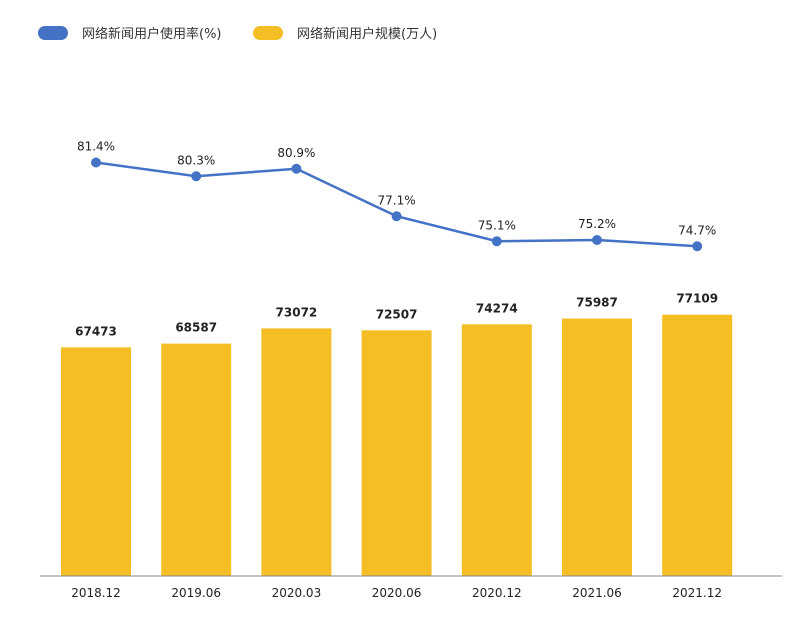 The image size is (803, 617). I want to click on bar-value-label-2019.06: 68587, so click(196, 328).